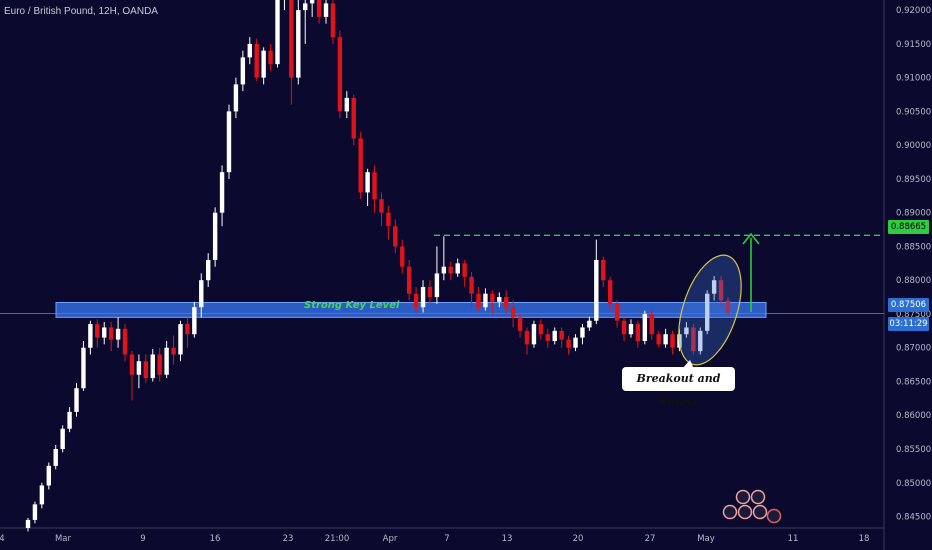  I want to click on key-level-label: Strong Key Level, so click(352, 305).